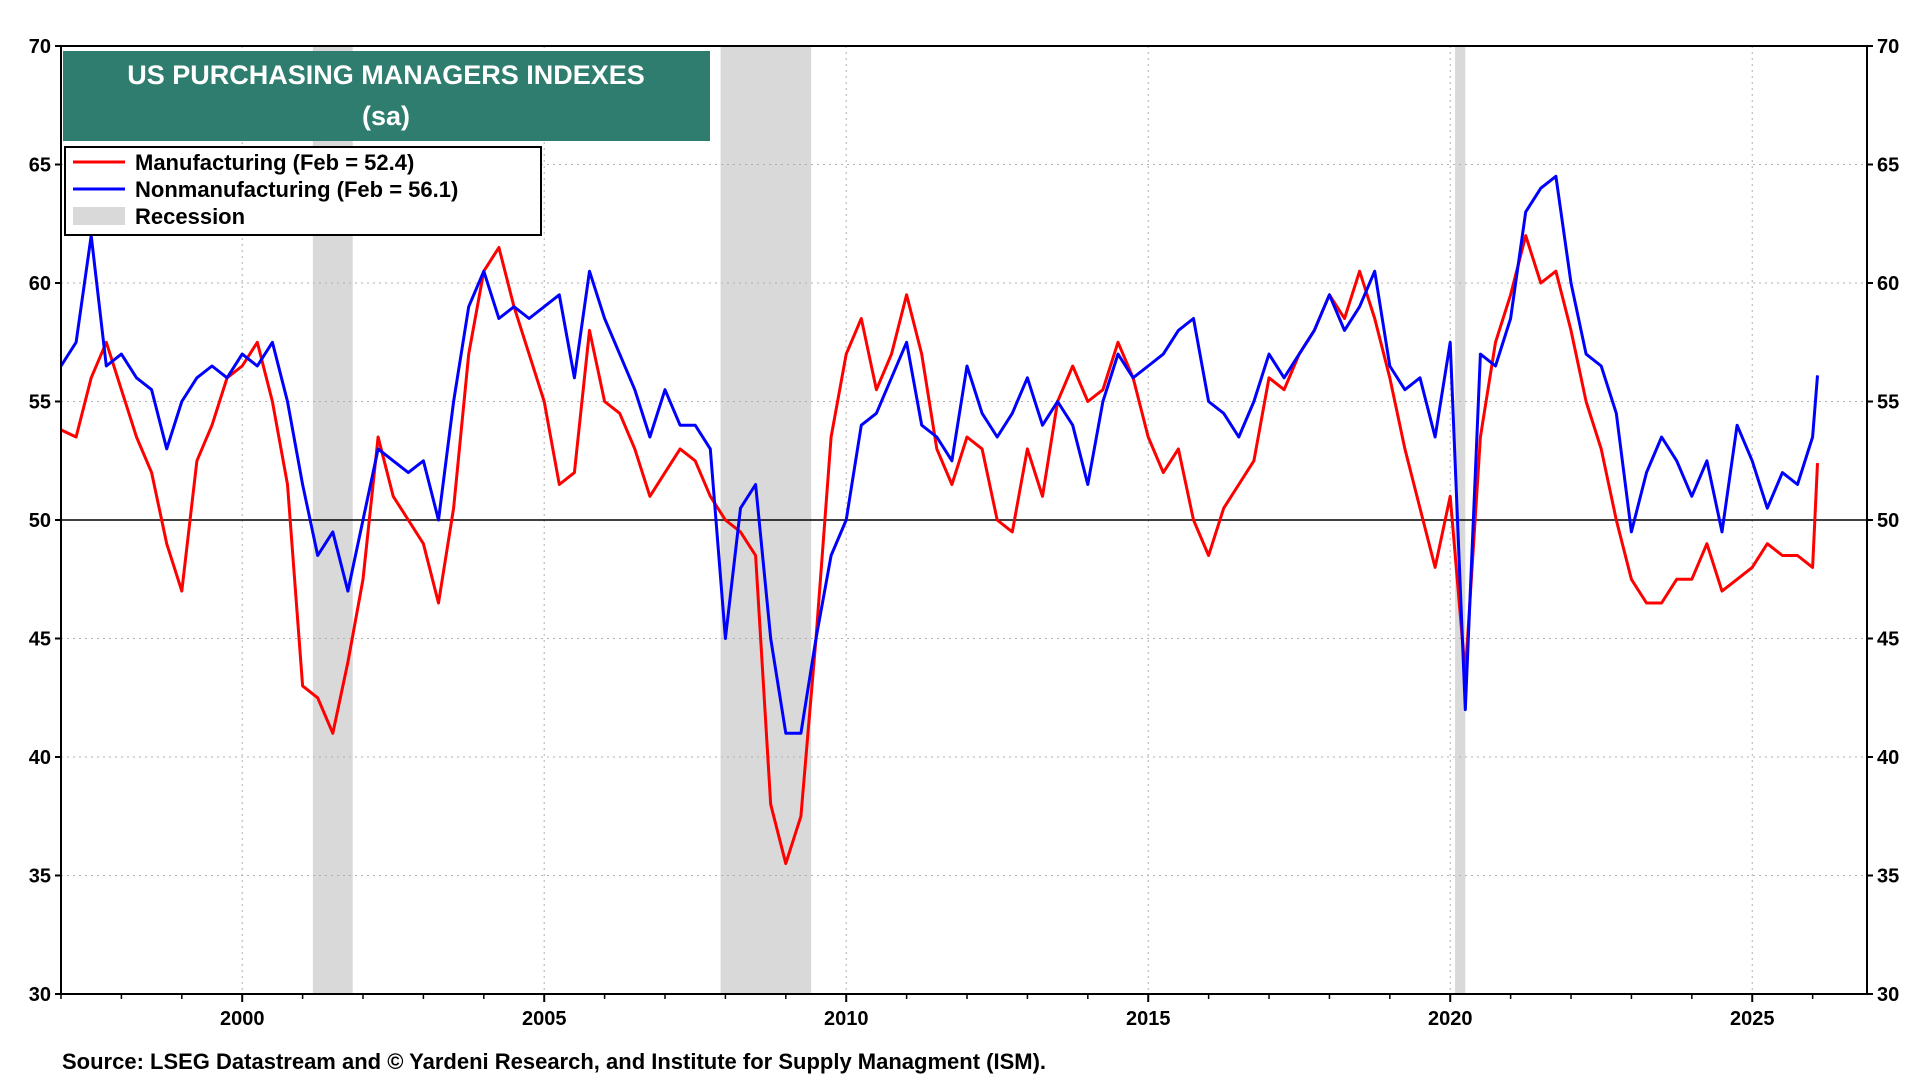  I want to click on x-tick-label-2015: 2015, so click(1148, 1019).